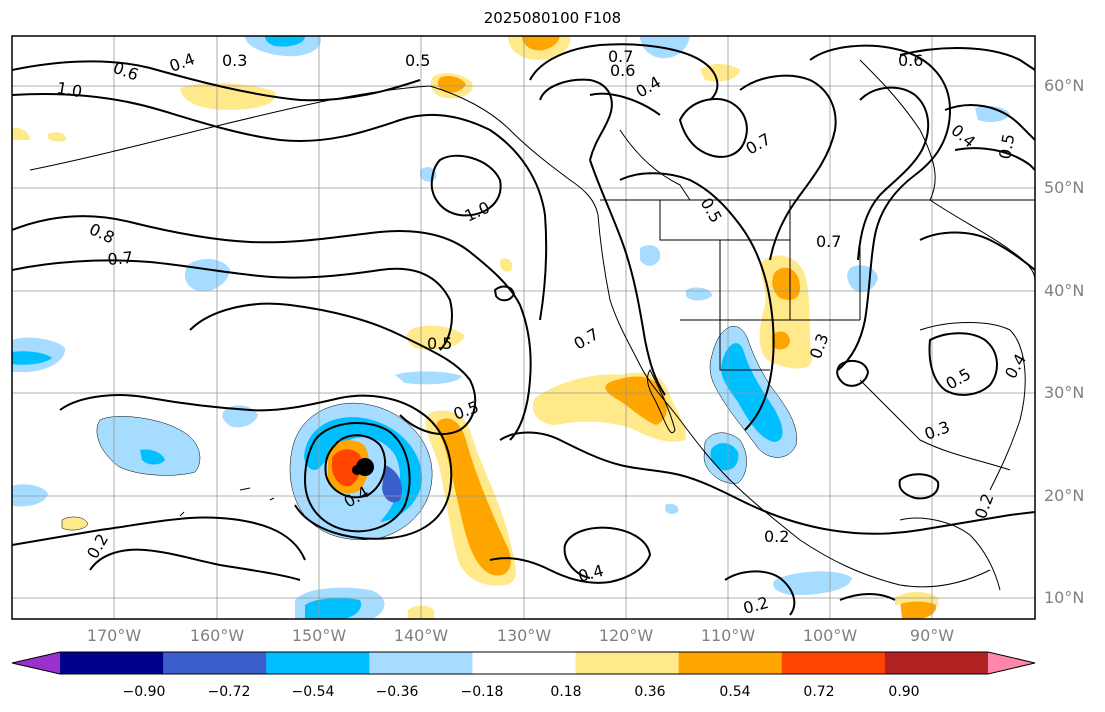 Image resolution: width=1105 pixels, height=712 pixels. Describe the element at coordinates (1064, 597) in the screenshot. I see `lat-label: 10°N` at that location.